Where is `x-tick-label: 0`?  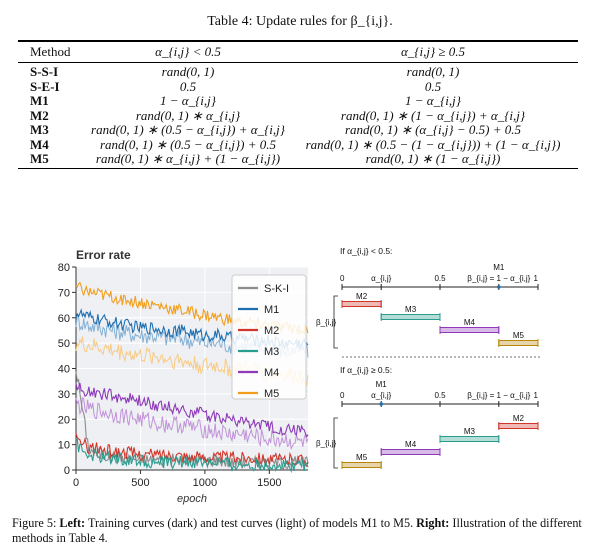 x-tick-label: 0 is located at coordinates (76, 483).